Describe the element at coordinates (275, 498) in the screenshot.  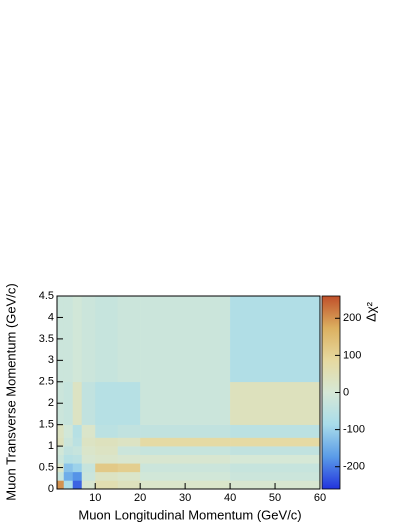
I see `x-tick-label: 50` at that location.